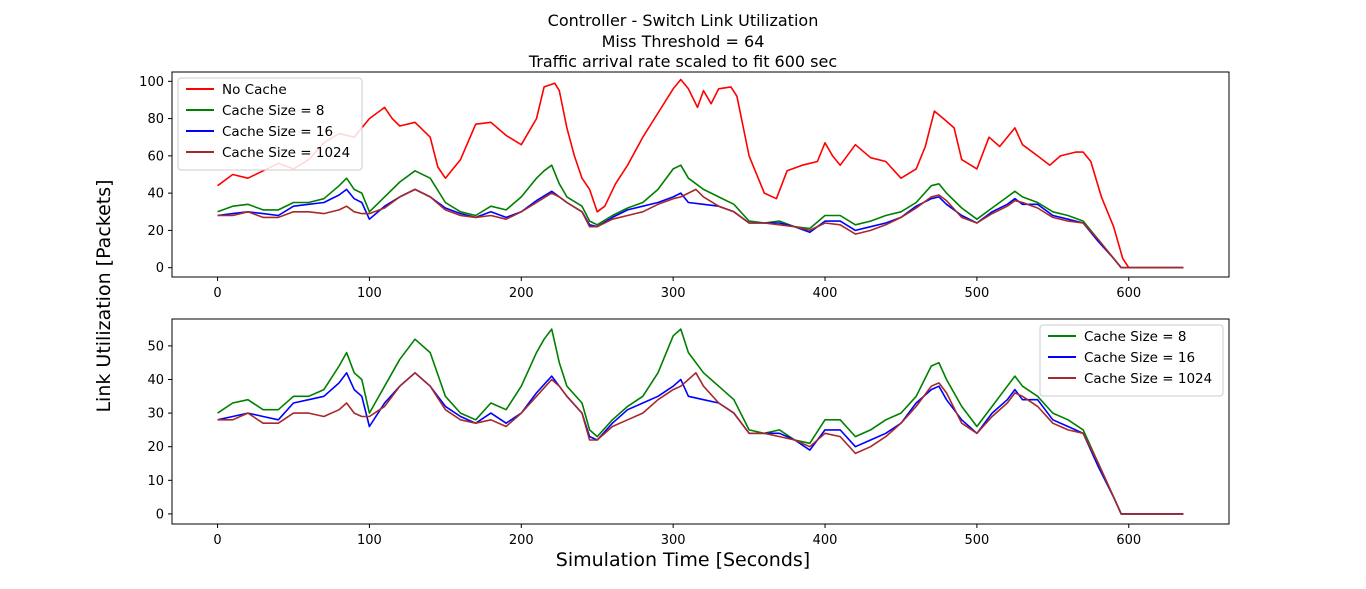 Image resolution: width=1366 pixels, height=589 pixels. I want to click on y-tick-label: 10, so click(155, 481).